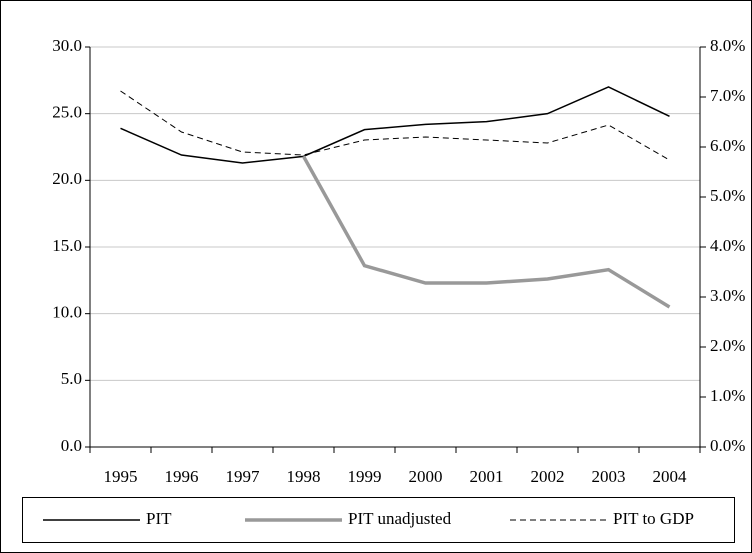 Image resolution: width=752 pixels, height=553 pixels. What do you see at coordinates (243, 476) in the screenshot?
I see `x-tick-label: 1997` at bounding box center [243, 476].